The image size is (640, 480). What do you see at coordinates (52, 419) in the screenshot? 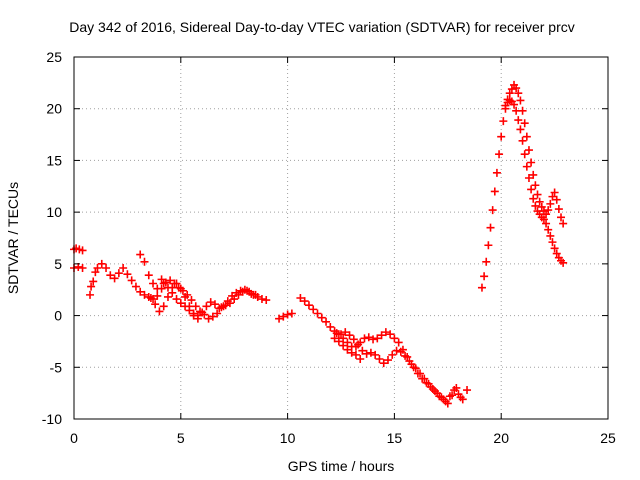
I see `y-tick-label: -10` at bounding box center [52, 419].